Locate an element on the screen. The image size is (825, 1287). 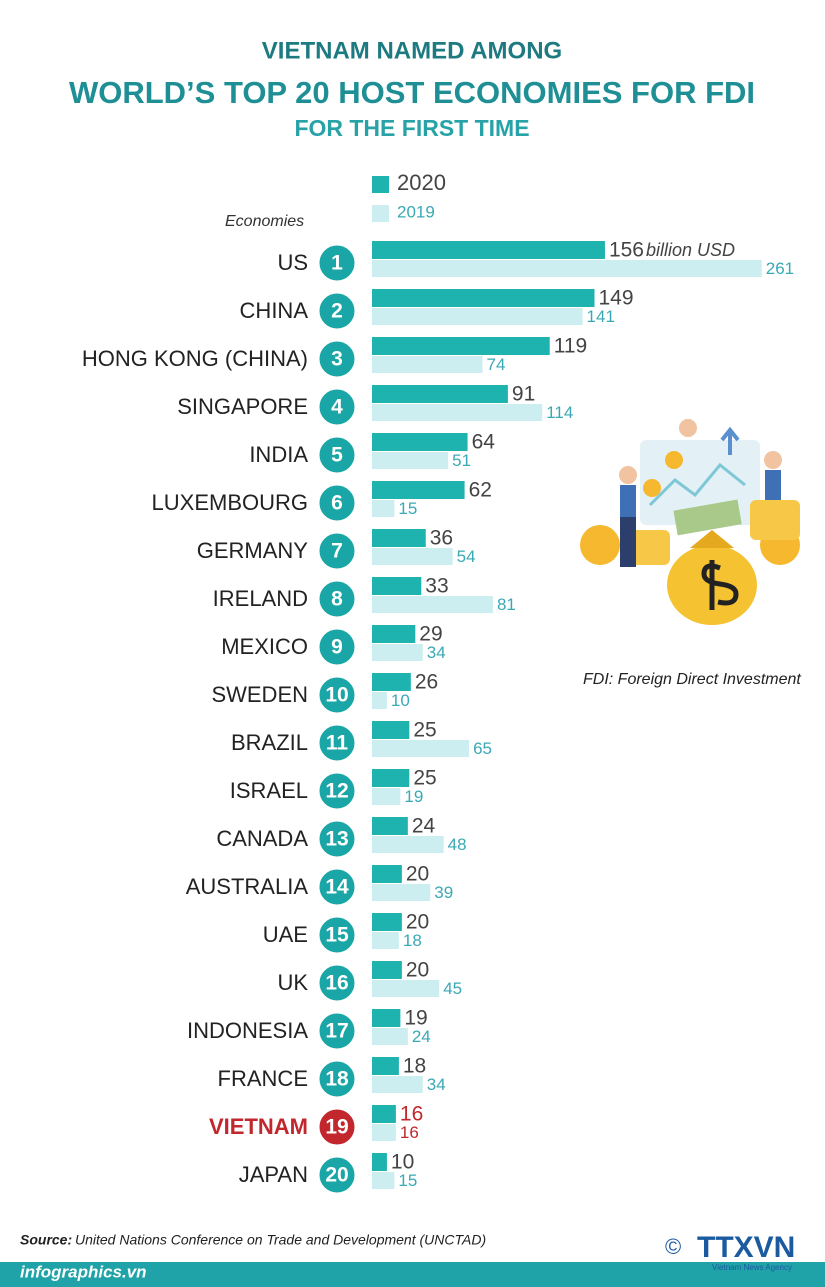
rank-label: 16 is located at coordinates (336, 983).